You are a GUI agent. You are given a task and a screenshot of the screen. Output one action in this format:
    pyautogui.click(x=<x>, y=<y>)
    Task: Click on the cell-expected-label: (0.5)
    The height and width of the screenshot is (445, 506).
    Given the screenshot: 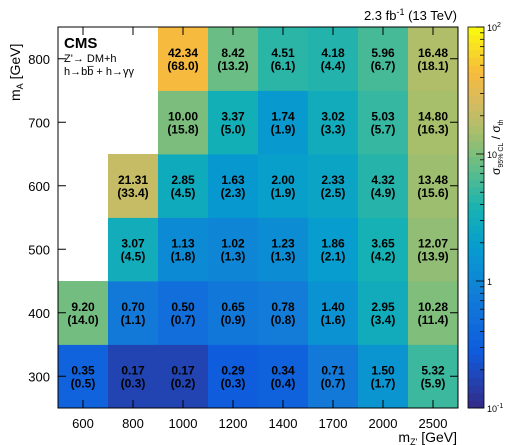 What is the action you would take?
    pyautogui.click(x=83, y=383)
    